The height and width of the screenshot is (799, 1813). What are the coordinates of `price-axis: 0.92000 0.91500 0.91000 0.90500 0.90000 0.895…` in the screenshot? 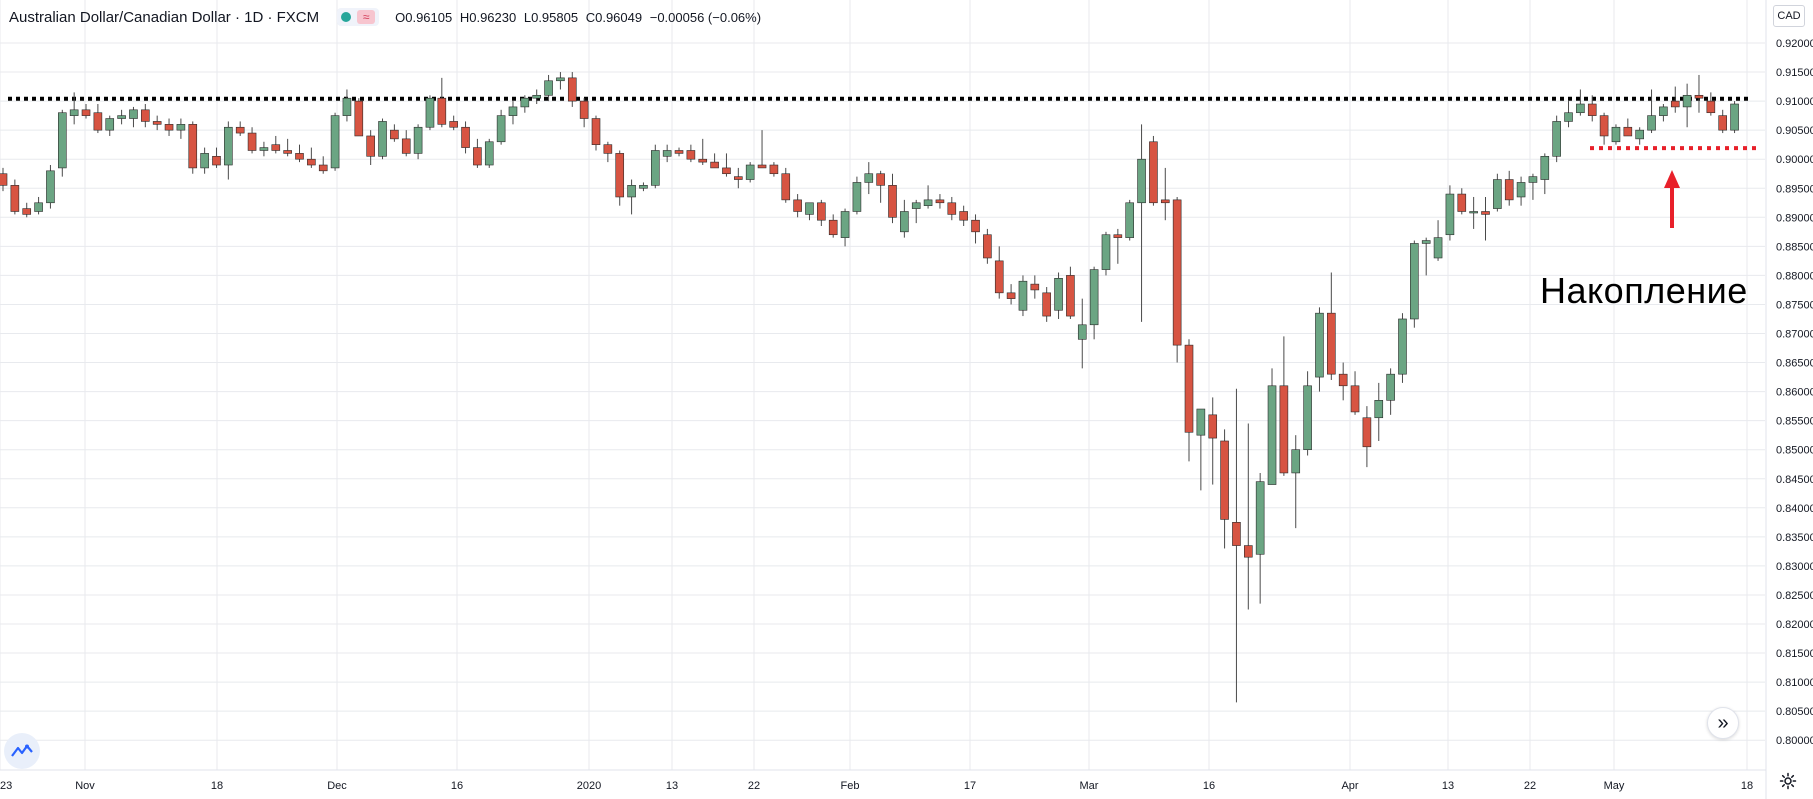 It's located at (1789, 399).